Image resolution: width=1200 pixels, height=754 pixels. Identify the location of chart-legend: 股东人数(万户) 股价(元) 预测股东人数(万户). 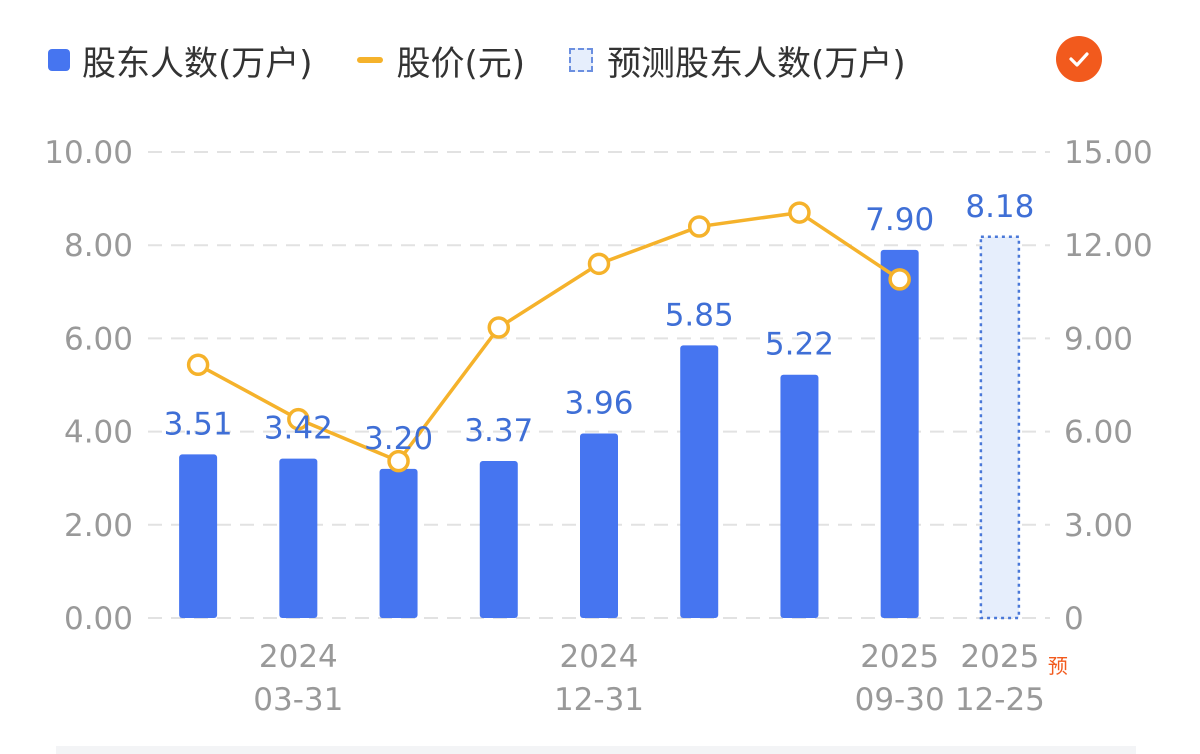
(499, 60).